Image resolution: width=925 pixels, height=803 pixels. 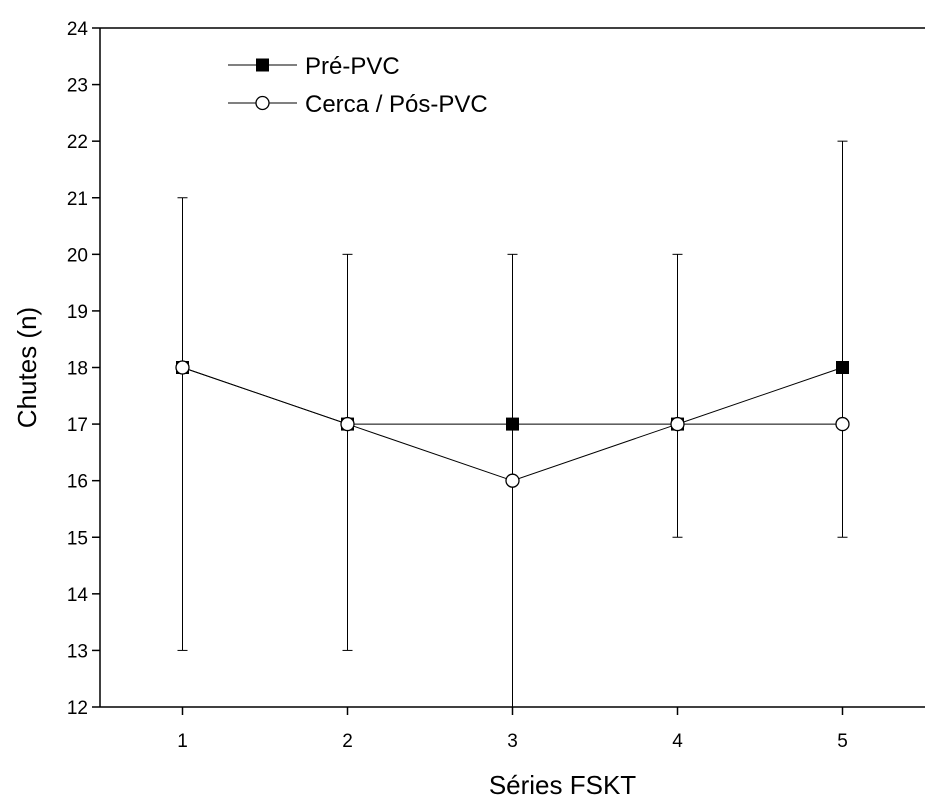 What do you see at coordinates (358, 85) in the screenshot?
I see `legend: Pré-PVC Cerca / Pós-PVC` at bounding box center [358, 85].